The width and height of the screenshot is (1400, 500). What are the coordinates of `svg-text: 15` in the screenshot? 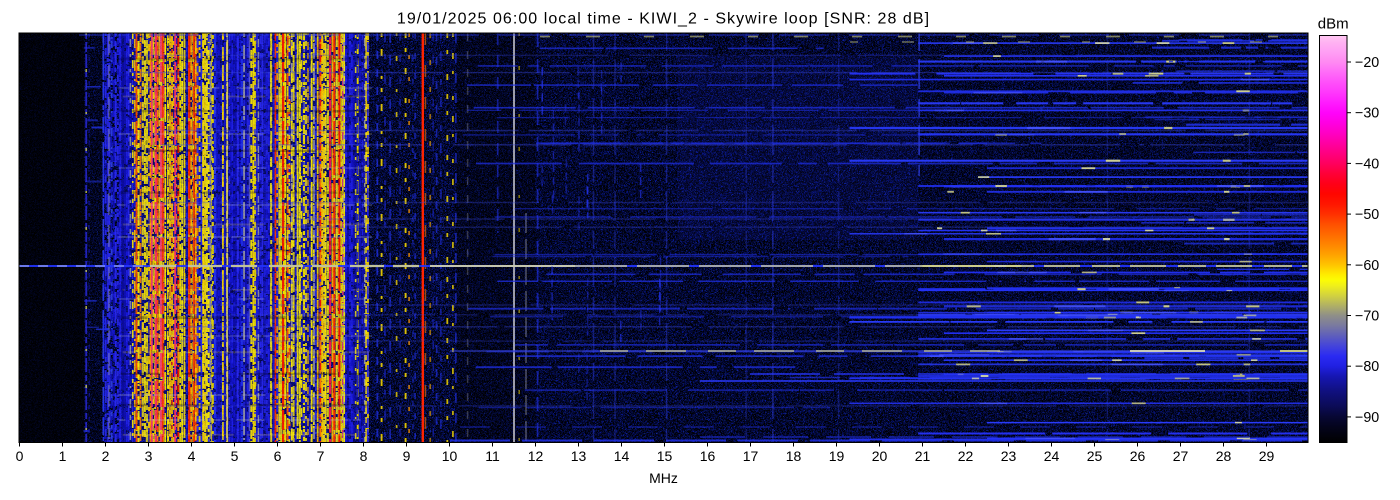 It's located at (665, 456).